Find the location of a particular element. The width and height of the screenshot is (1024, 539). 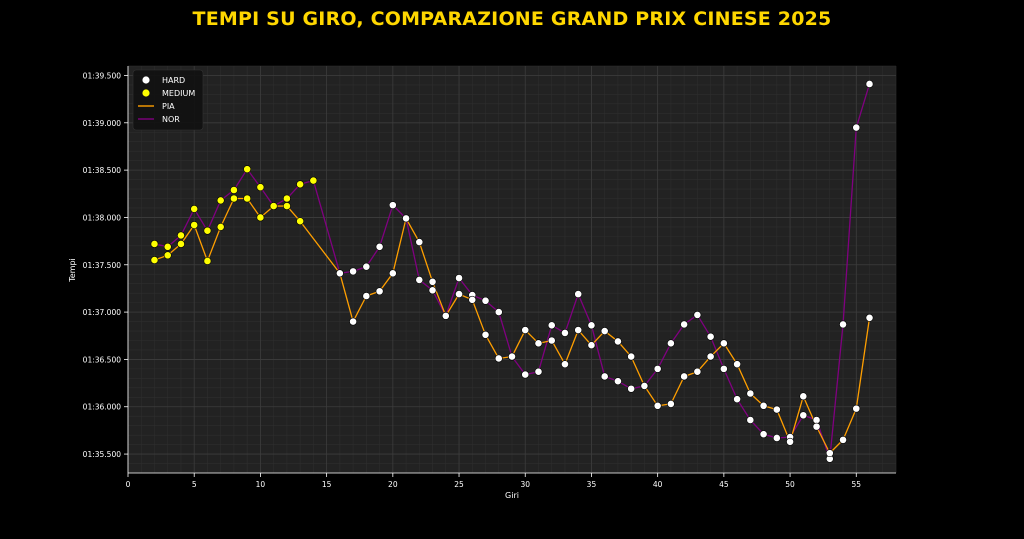

legend-box is located at coordinates (168, 100).